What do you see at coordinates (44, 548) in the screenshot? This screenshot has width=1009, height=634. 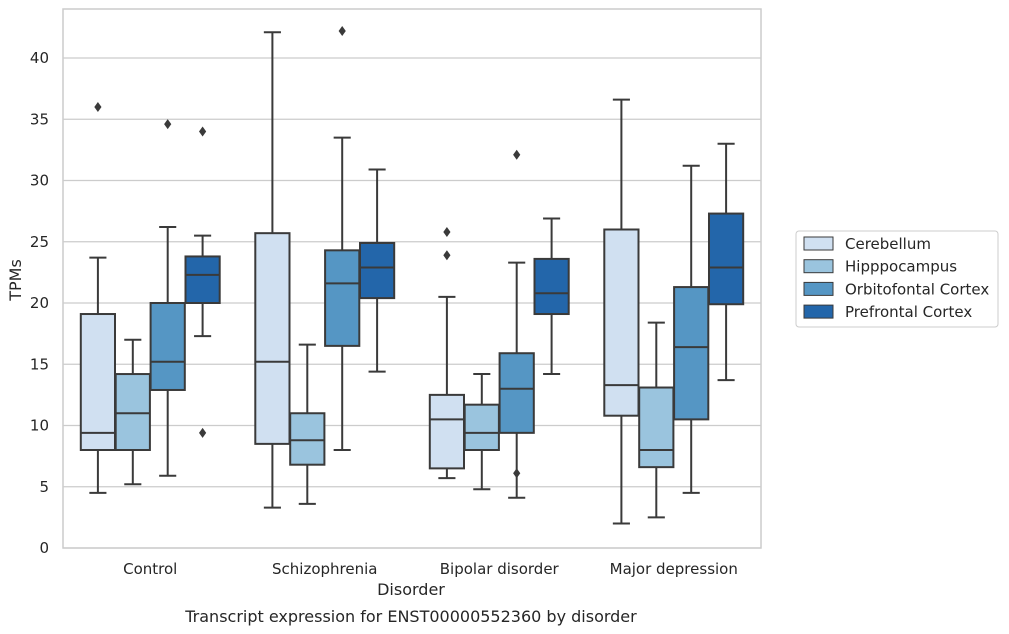 I see `y-tick-label: 0` at bounding box center [44, 548].